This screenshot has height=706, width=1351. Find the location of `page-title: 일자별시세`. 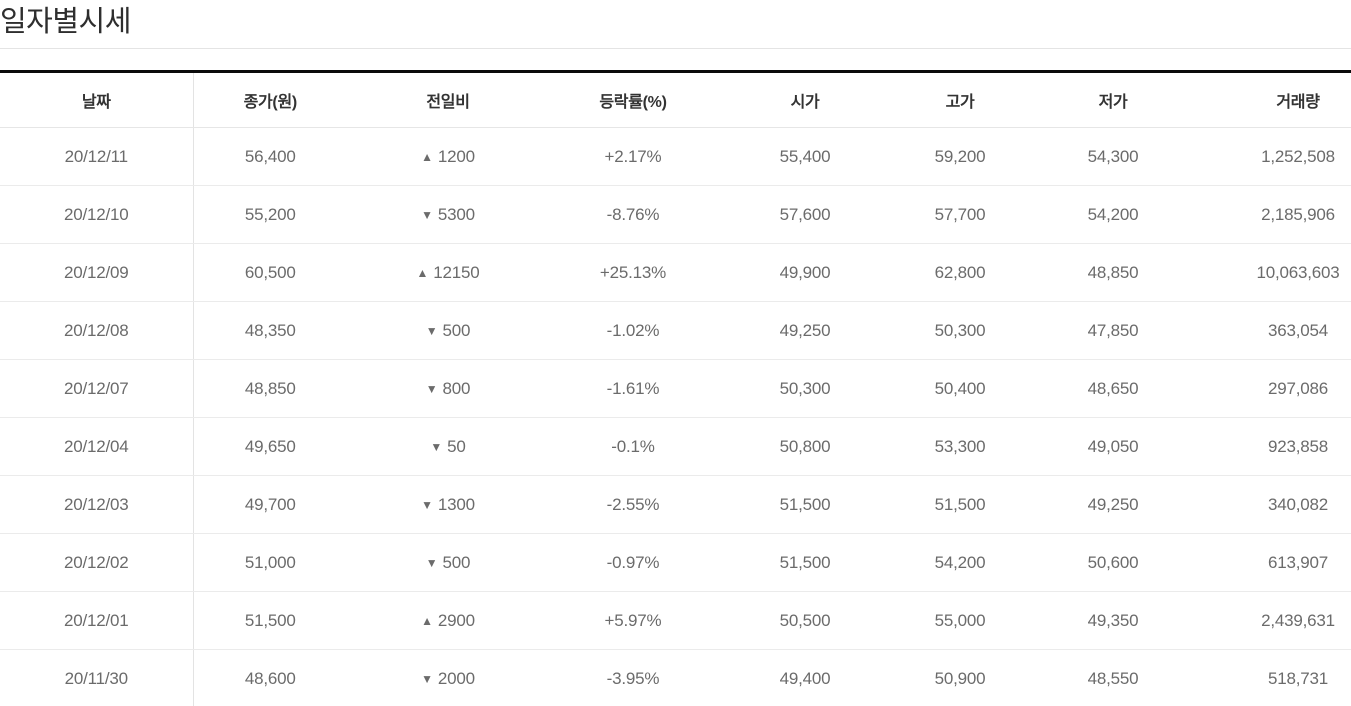

page-title: 일자별시세 is located at coordinates (65, 22).